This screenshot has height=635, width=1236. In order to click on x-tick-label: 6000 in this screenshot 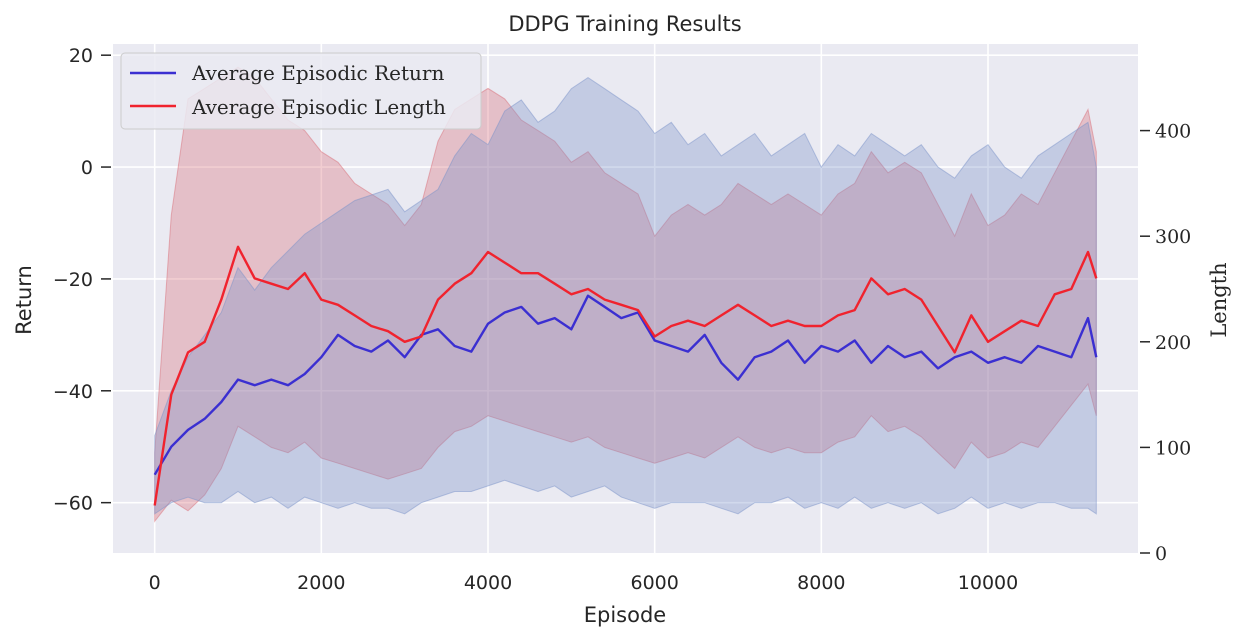, I will do `click(654, 583)`.